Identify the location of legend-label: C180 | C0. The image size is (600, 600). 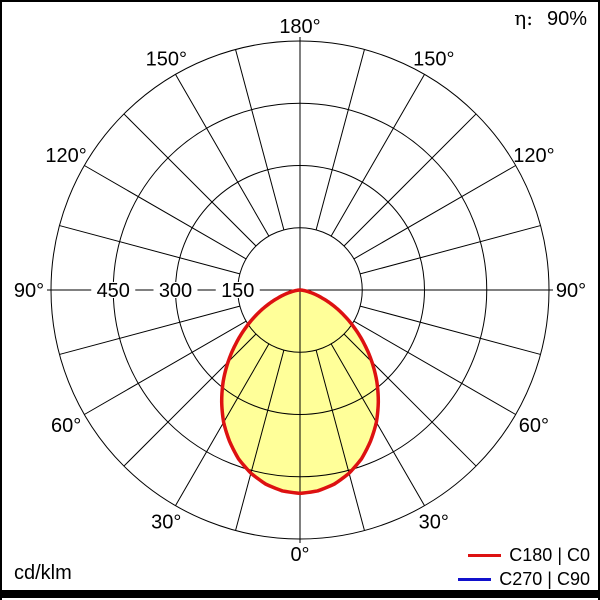
(549, 555).